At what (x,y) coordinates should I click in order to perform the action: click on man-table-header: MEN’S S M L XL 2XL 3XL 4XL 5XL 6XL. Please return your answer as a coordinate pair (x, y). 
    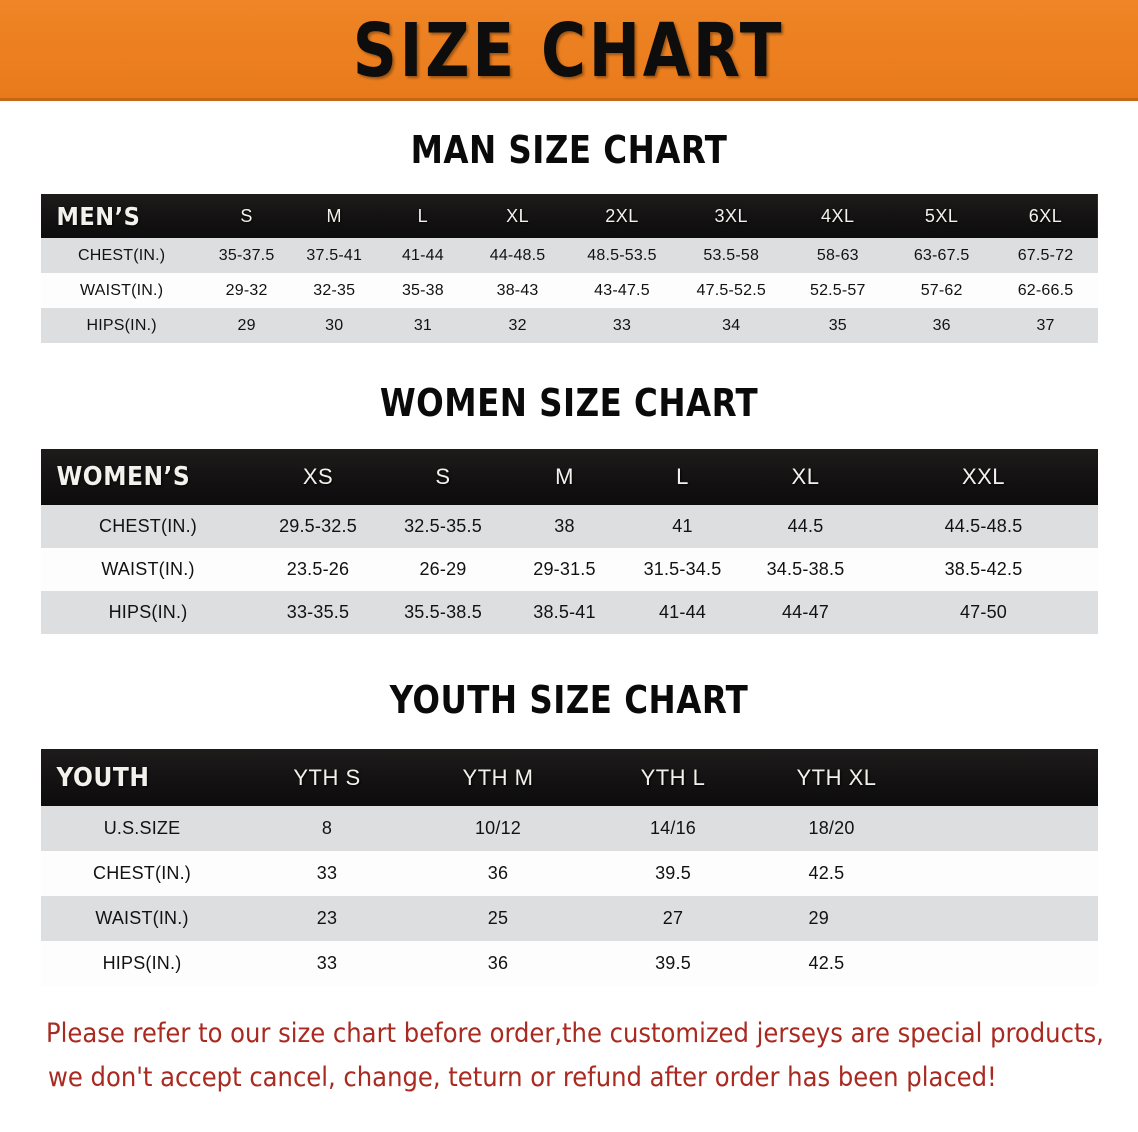
    Looking at the image, I should click on (569, 216).